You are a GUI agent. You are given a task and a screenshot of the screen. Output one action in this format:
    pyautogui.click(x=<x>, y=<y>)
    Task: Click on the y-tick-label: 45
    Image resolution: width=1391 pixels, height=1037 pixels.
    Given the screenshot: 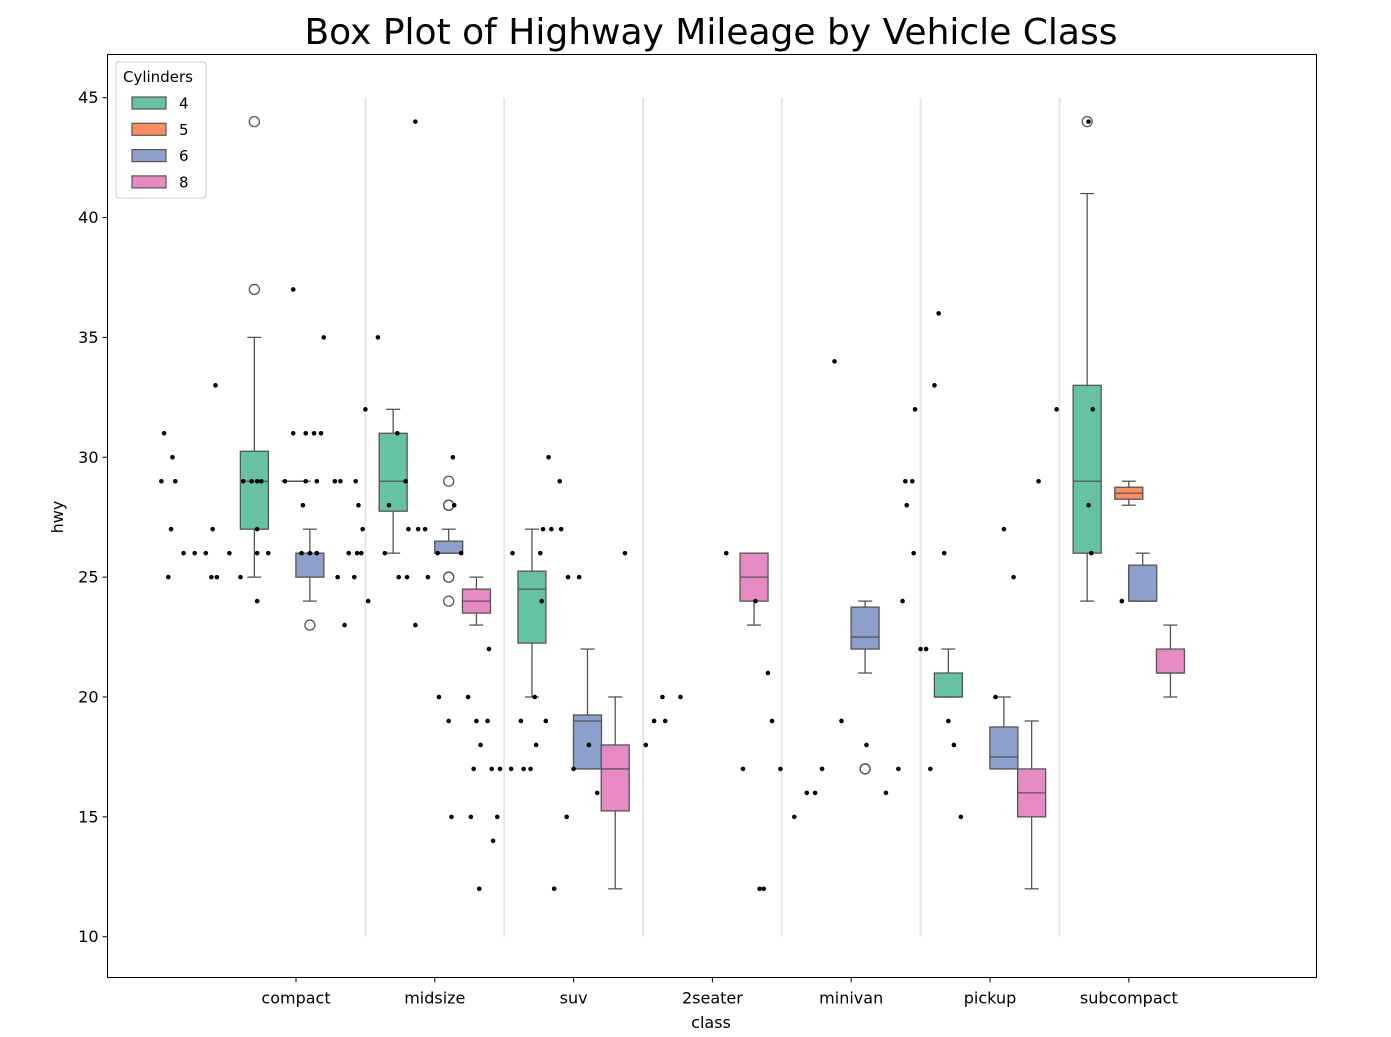 What is the action you would take?
    pyautogui.click(x=88, y=97)
    